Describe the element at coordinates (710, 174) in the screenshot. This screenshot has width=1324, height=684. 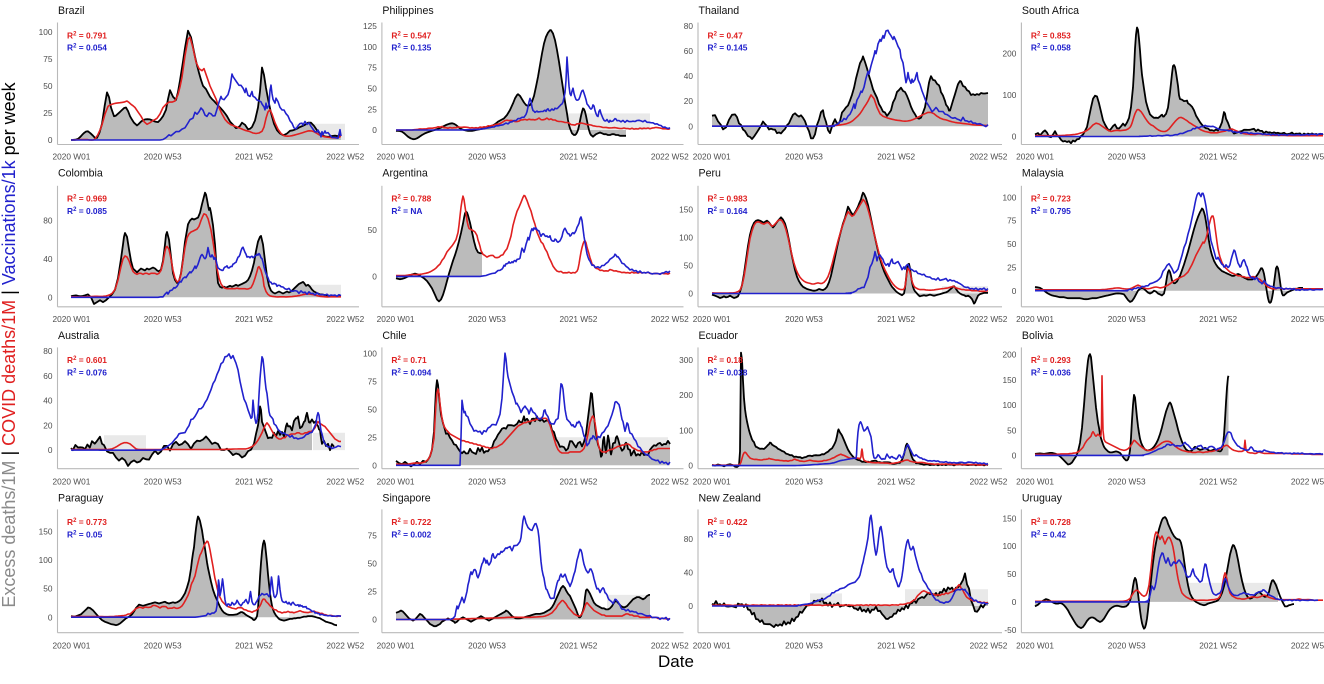
I see `svg-text: Peru` at that location.